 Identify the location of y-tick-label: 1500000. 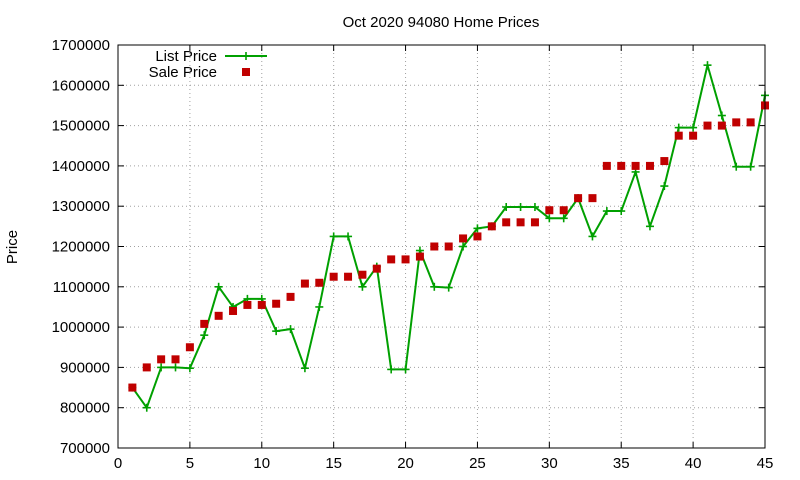
(81, 126).